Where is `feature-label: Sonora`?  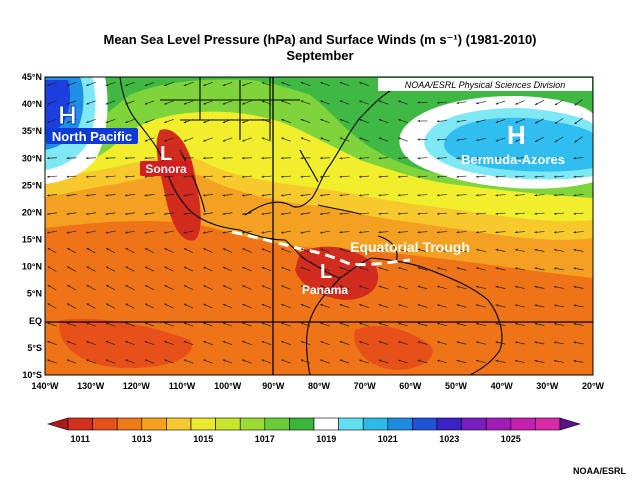 feature-label: Sonora is located at coordinates (166, 169).